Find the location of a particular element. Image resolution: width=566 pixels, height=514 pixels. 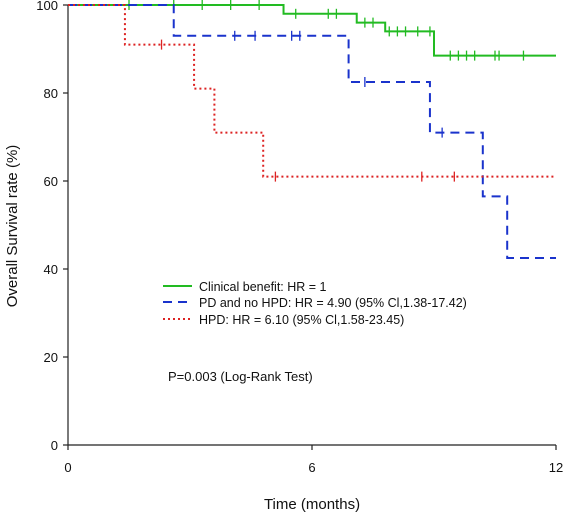

legend-label: HPD: HR = 6.10 (95% Cl,1.58-23.45) is located at coordinates (301, 320).